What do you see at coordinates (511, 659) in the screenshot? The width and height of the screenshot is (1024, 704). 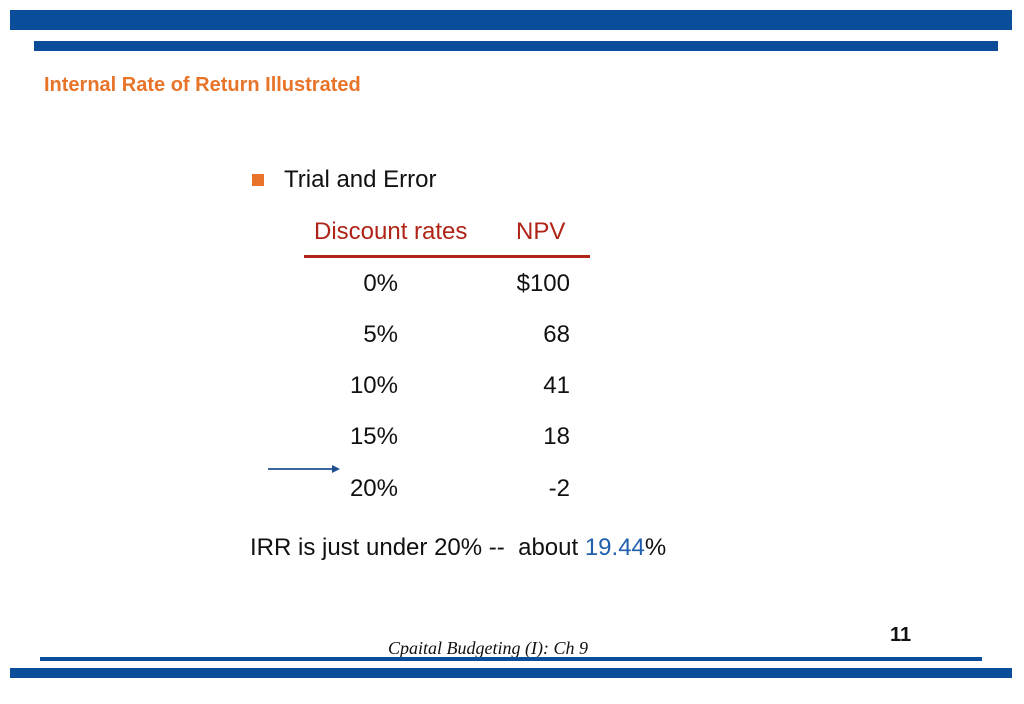 I see `bottom-band-thin` at bounding box center [511, 659].